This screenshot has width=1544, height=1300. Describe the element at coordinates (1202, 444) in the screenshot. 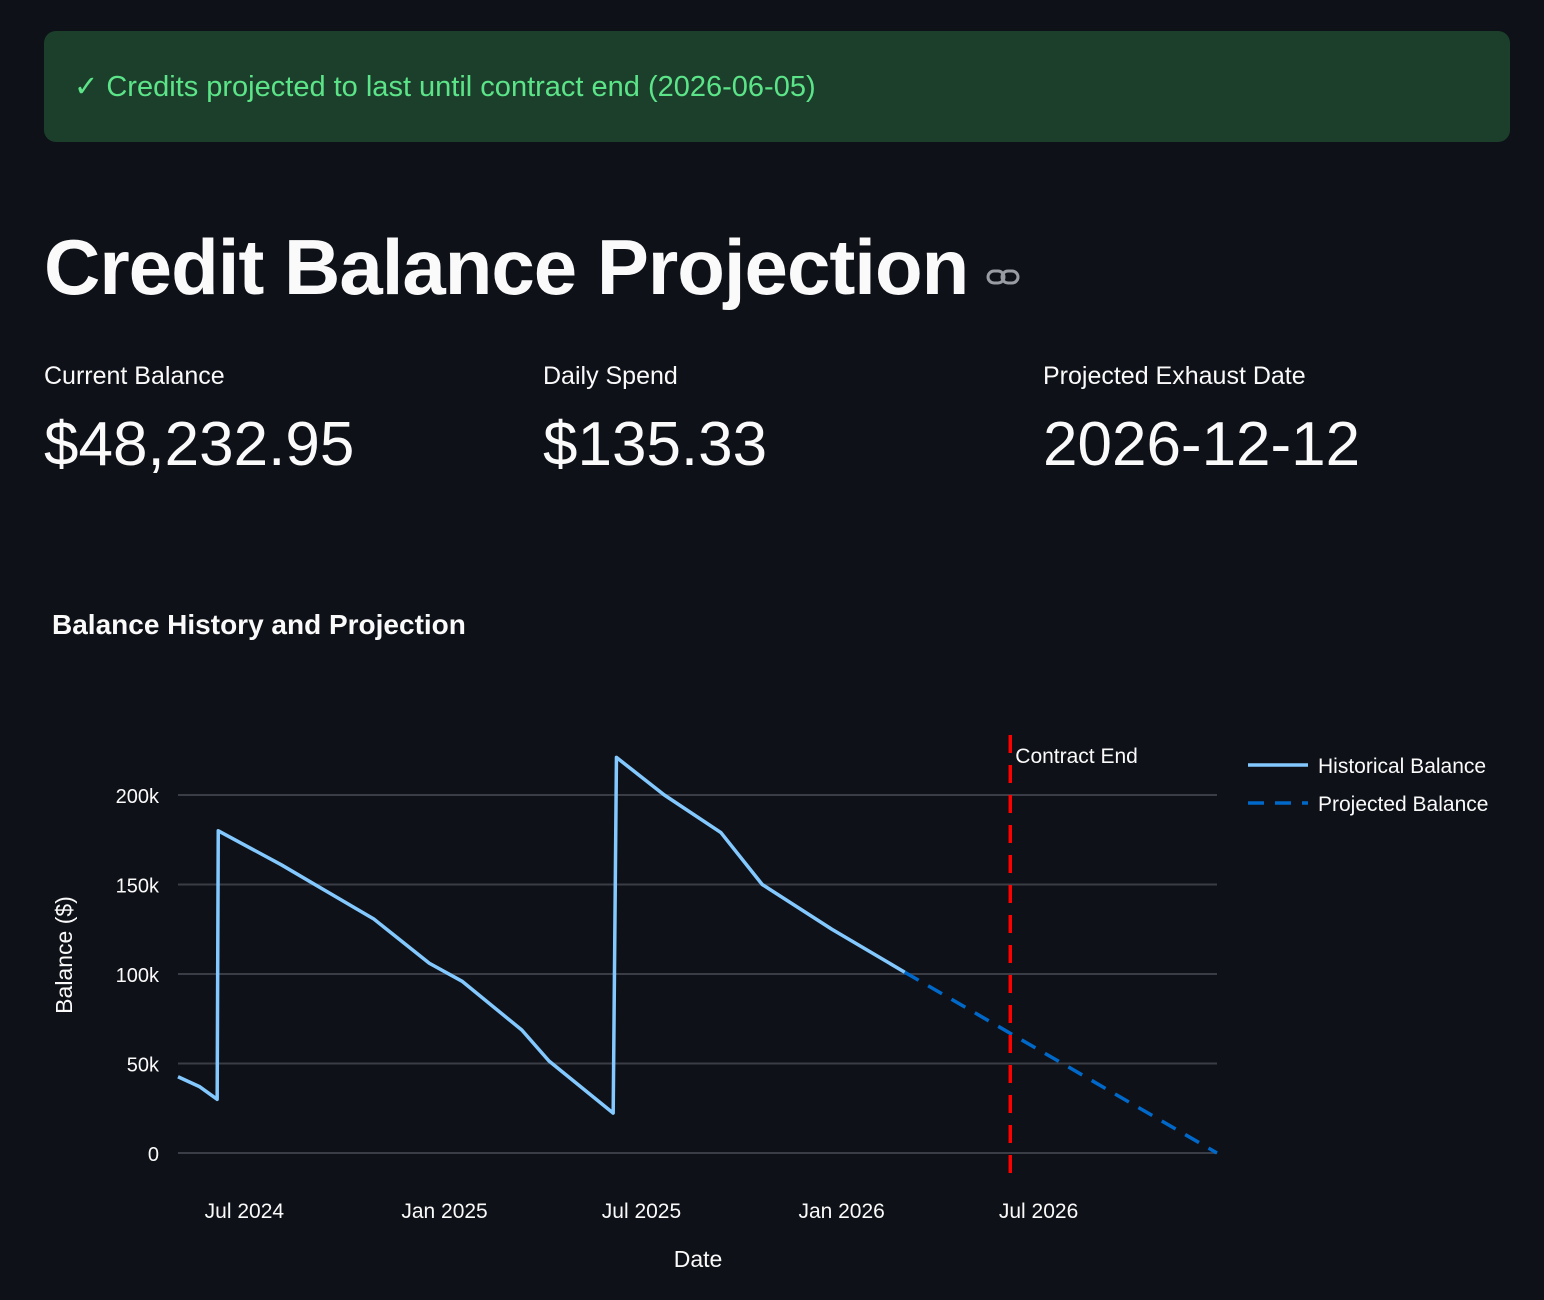

I see `metric-value: 2026-12-12` at that location.